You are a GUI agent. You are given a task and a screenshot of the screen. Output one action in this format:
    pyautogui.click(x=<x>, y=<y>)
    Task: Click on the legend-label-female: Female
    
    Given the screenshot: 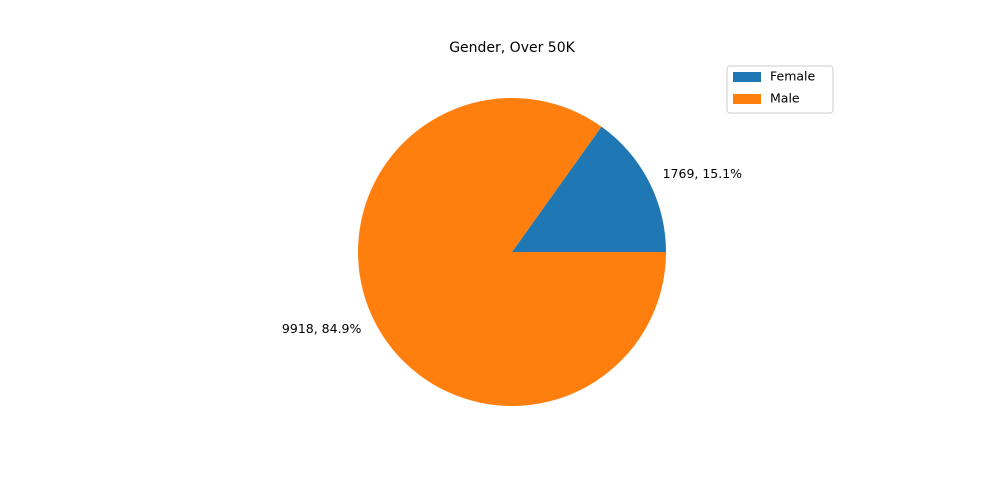 What is the action you would take?
    pyautogui.click(x=793, y=76)
    